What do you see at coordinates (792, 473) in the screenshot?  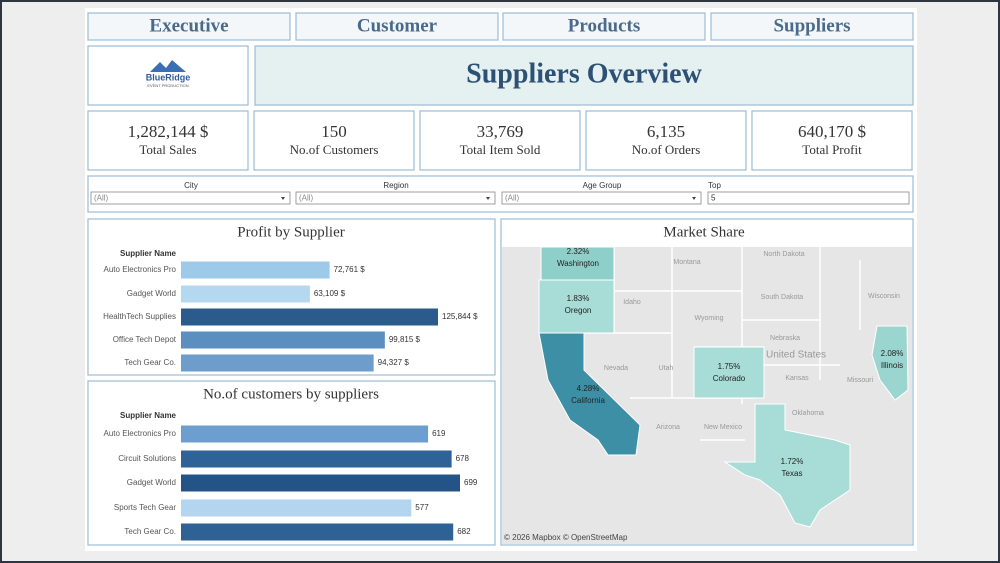 I see `region-name: Texas` at bounding box center [792, 473].